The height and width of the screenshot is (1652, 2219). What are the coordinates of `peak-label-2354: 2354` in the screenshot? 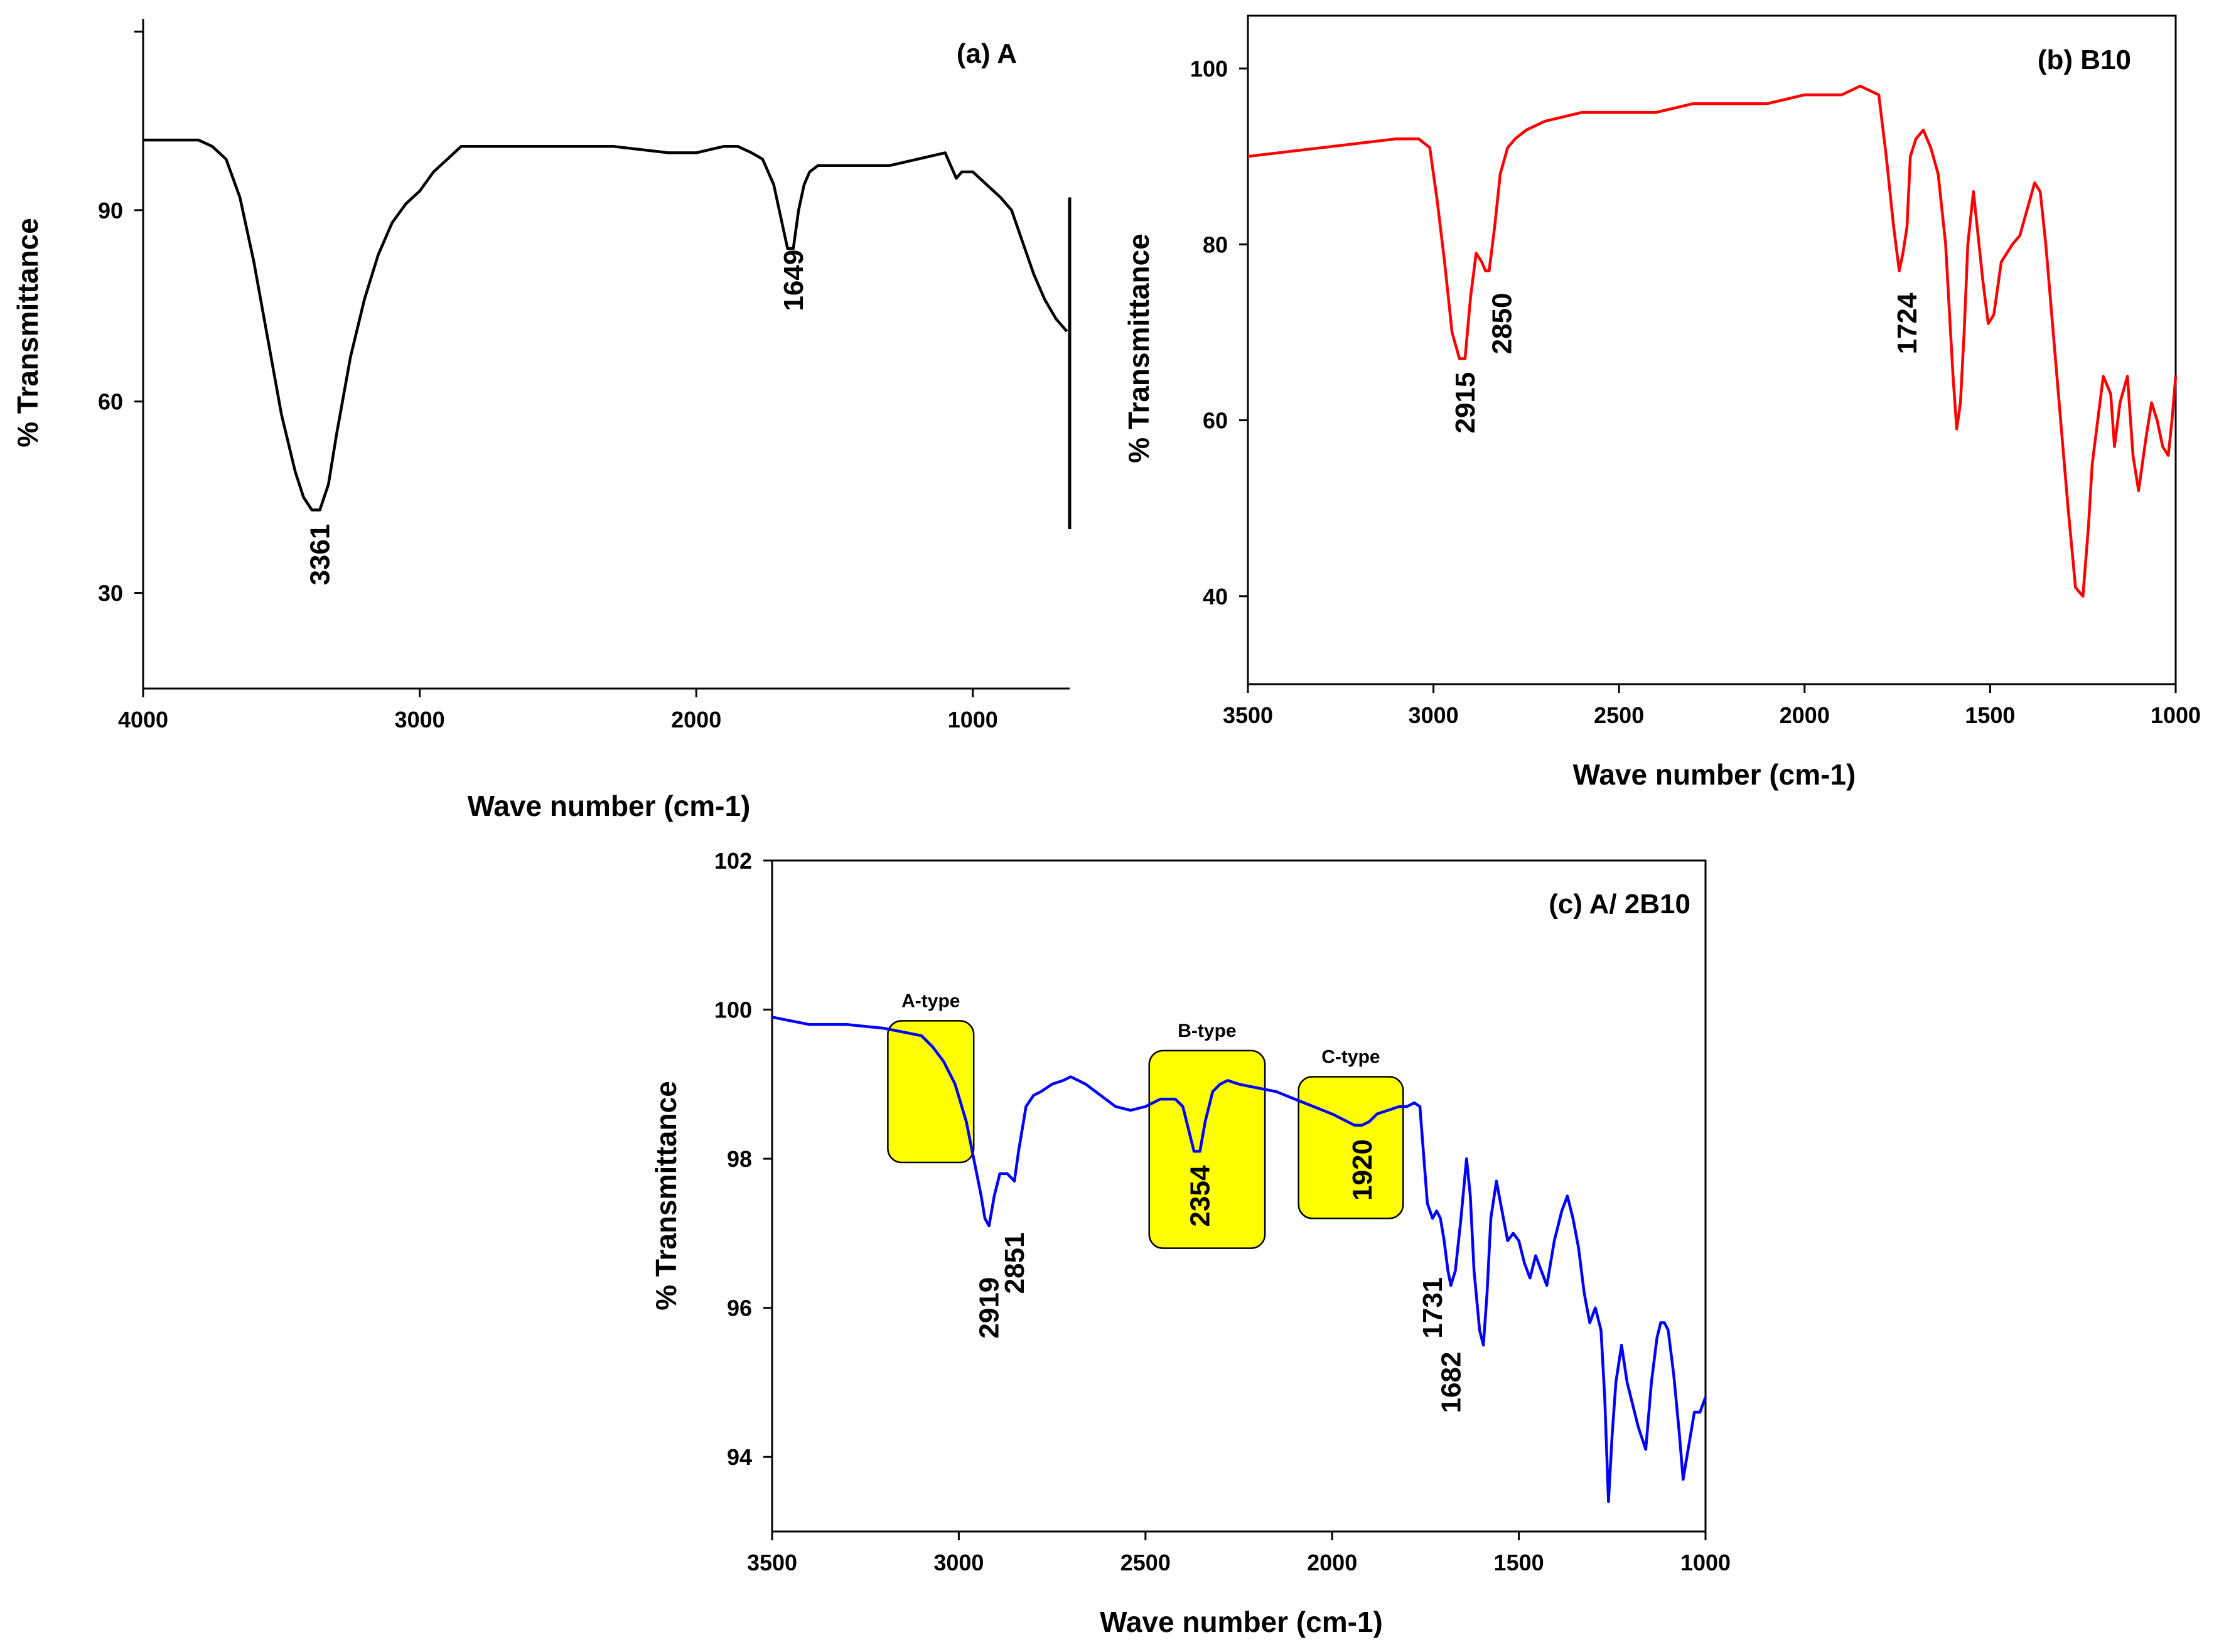 It's located at (1200, 1195).